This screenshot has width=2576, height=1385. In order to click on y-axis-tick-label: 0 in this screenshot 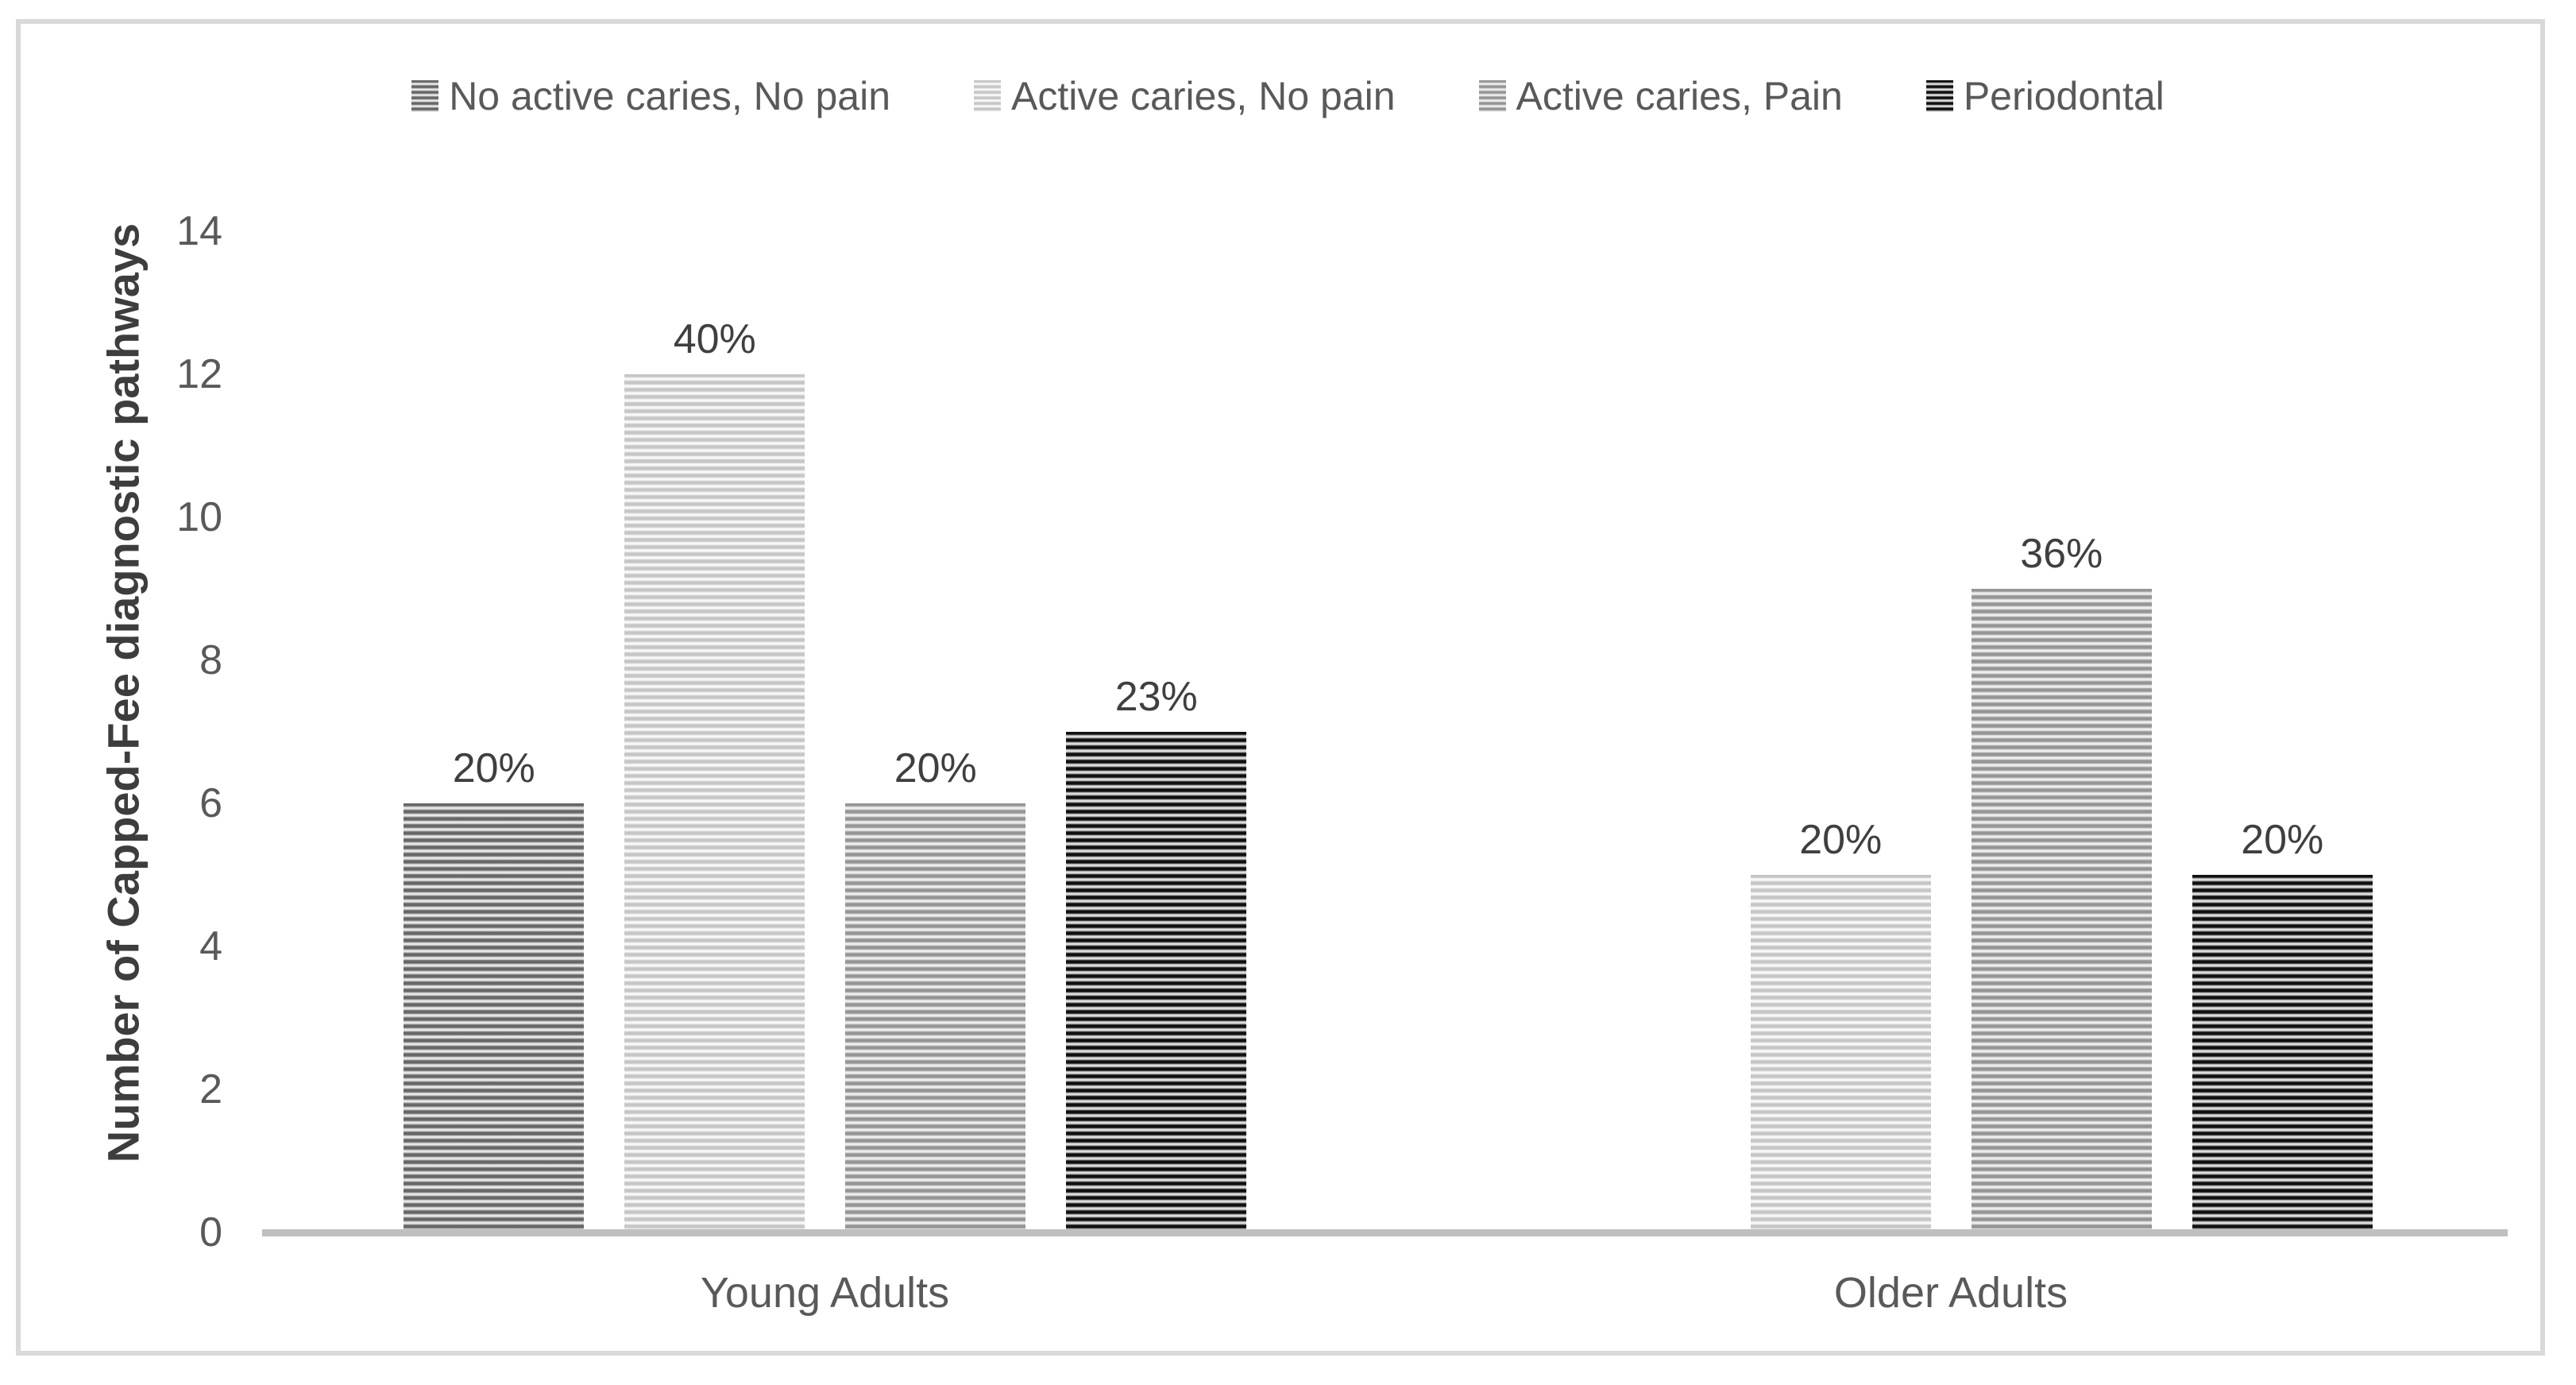, I will do `click(210, 1232)`.